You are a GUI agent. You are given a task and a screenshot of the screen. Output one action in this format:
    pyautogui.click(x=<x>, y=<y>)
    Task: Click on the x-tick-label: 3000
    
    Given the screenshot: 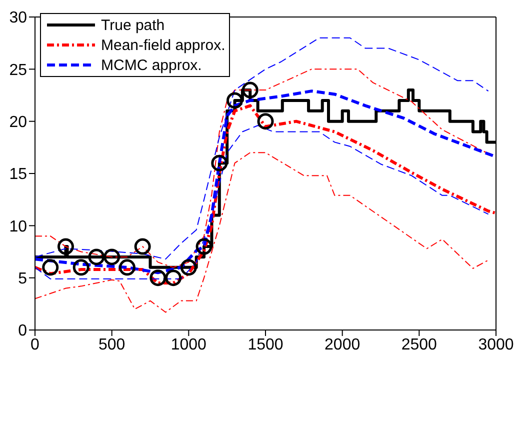 What is the action you would take?
    pyautogui.click(x=496, y=345)
    